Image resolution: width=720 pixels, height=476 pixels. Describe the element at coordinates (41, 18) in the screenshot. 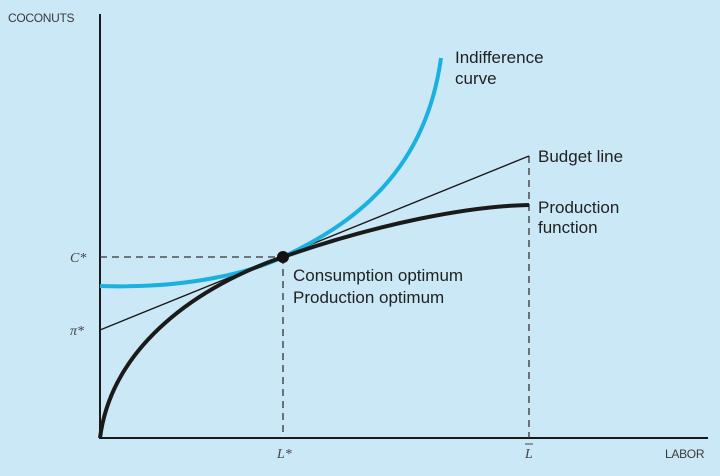

I see `y-axis-title: COCONUTS` at that location.